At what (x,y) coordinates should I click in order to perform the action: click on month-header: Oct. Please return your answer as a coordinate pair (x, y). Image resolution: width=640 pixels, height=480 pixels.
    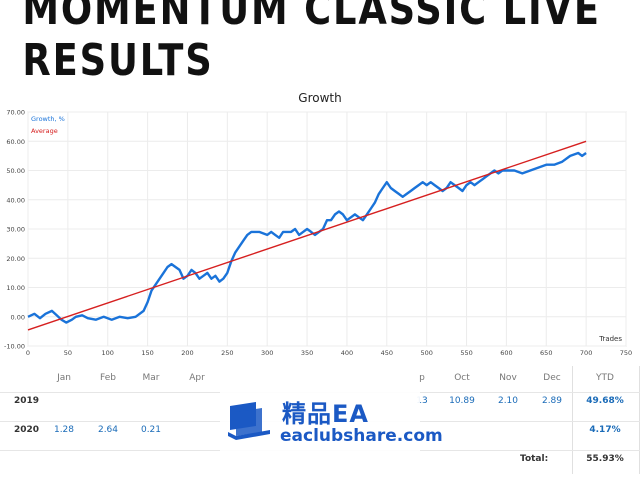
    Looking at the image, I should click on (462, 378).